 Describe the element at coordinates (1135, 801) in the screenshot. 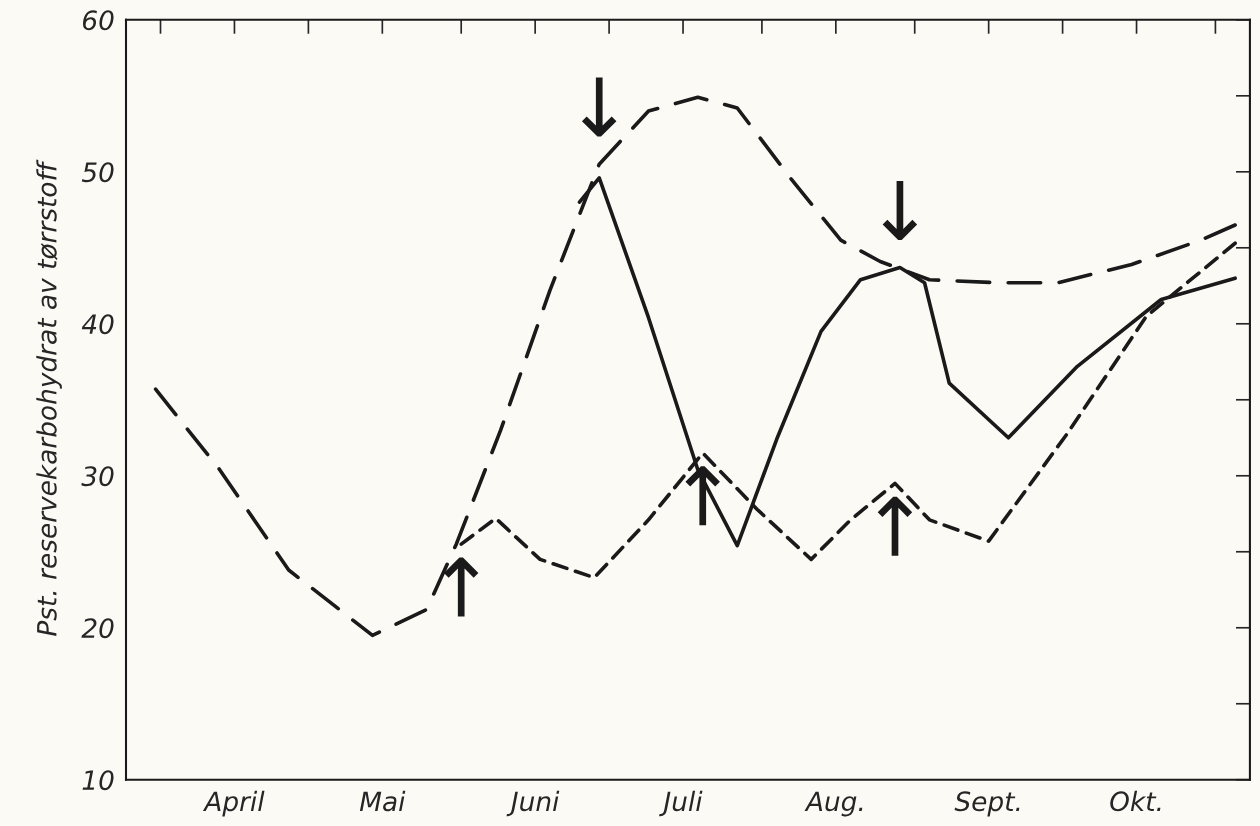

I see `x-tick-label: Okt.` at that location.